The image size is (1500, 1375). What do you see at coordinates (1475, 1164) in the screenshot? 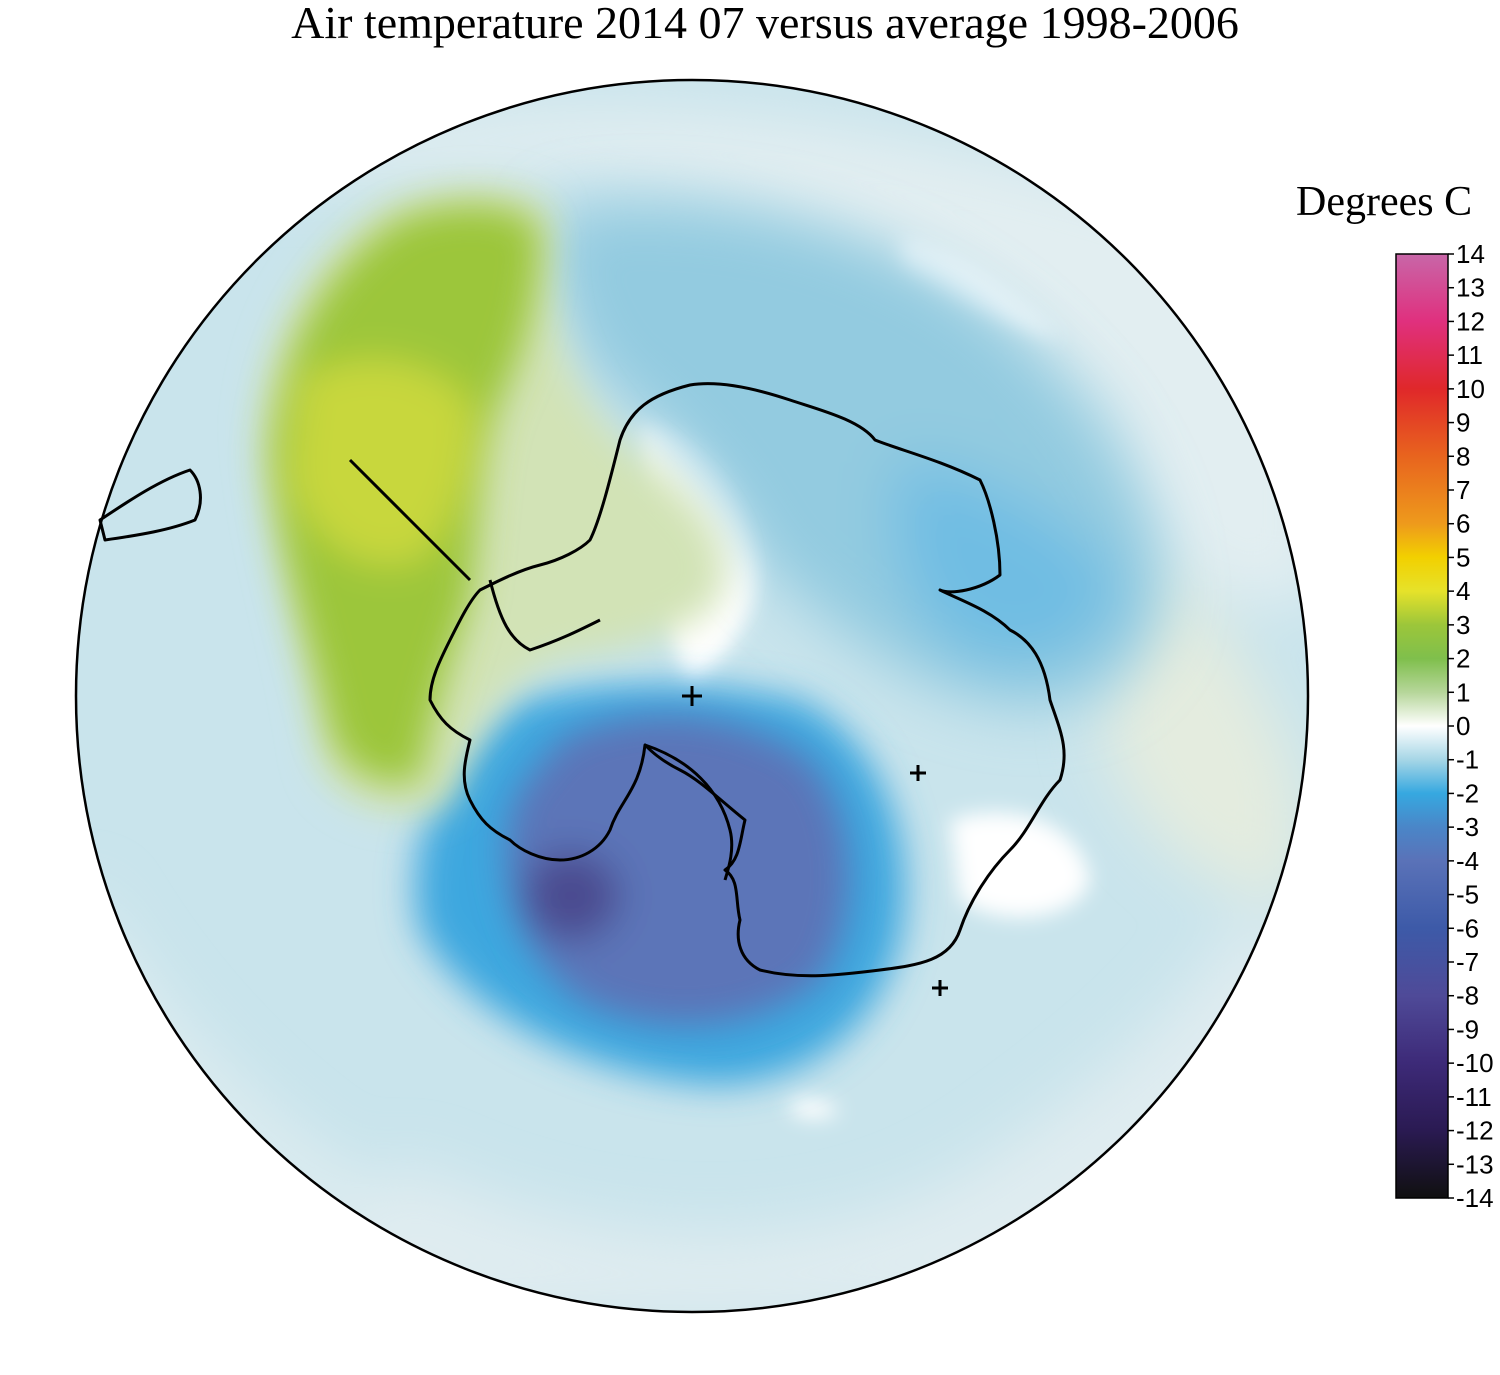
I see `colorbar-tick-label: -13` at bounding box center [1475, 1164].